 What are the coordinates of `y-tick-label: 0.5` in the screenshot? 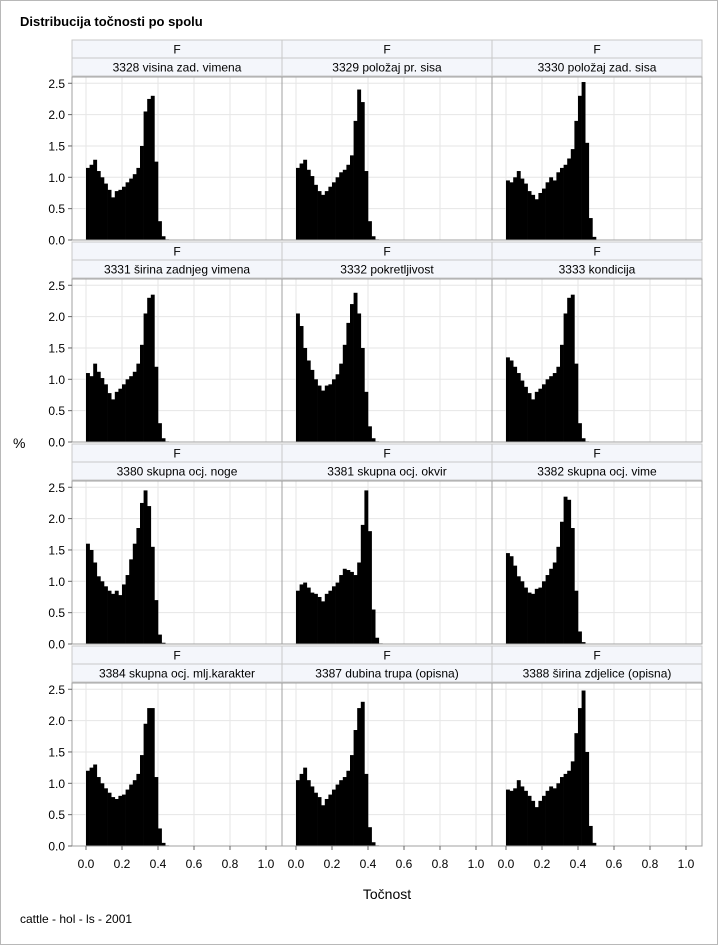 It's located at (56, 815).